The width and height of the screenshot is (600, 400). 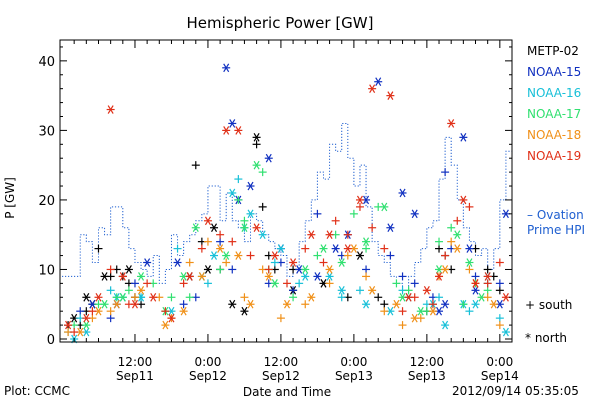 I want to click on ovation-legend: – Ovation Prime HPI, so click(x=556, y=223).